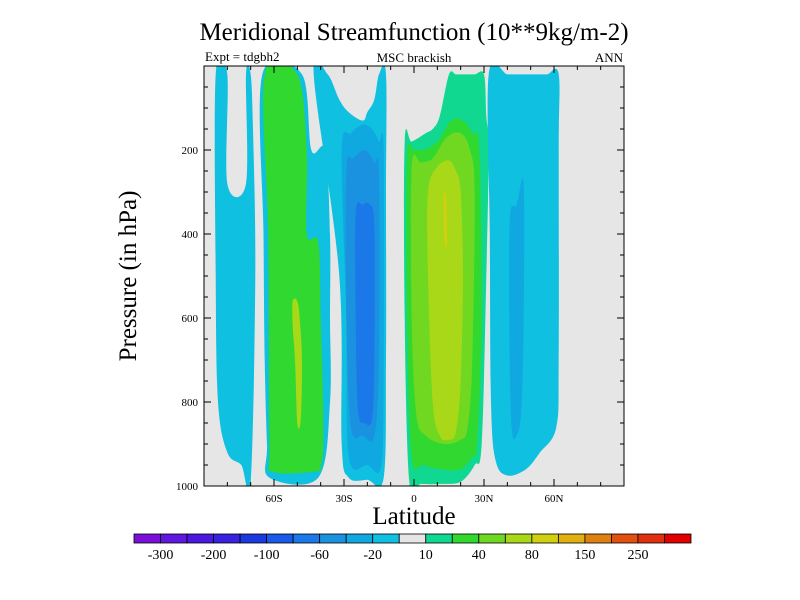 Image resolution: width=800 pixels, height=600 pixels. What do you see at coordinates (414, 57) in the screenshot?
I see `subtitle-center: MSC brackish` at bounding box center [414, 57].